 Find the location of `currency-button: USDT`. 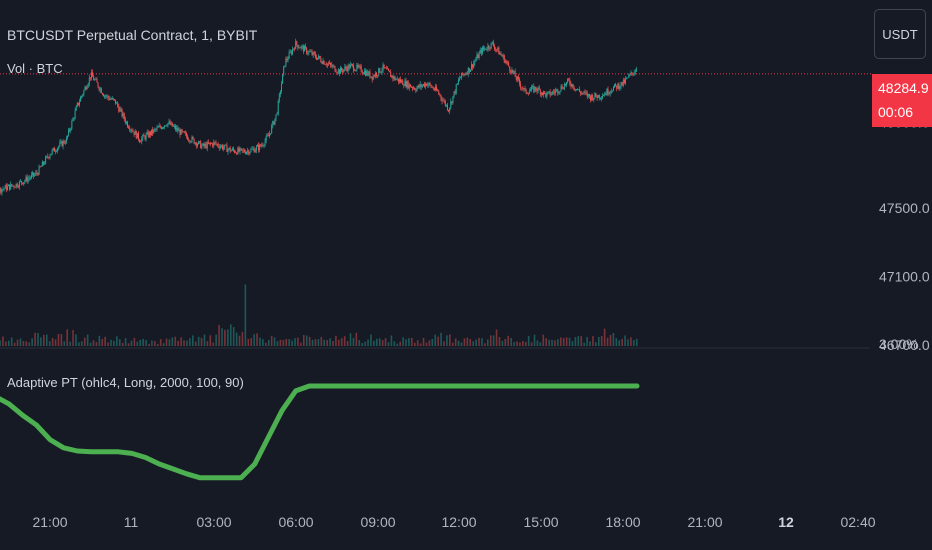

currency-button: USDT is located at coordinates (900, 34).